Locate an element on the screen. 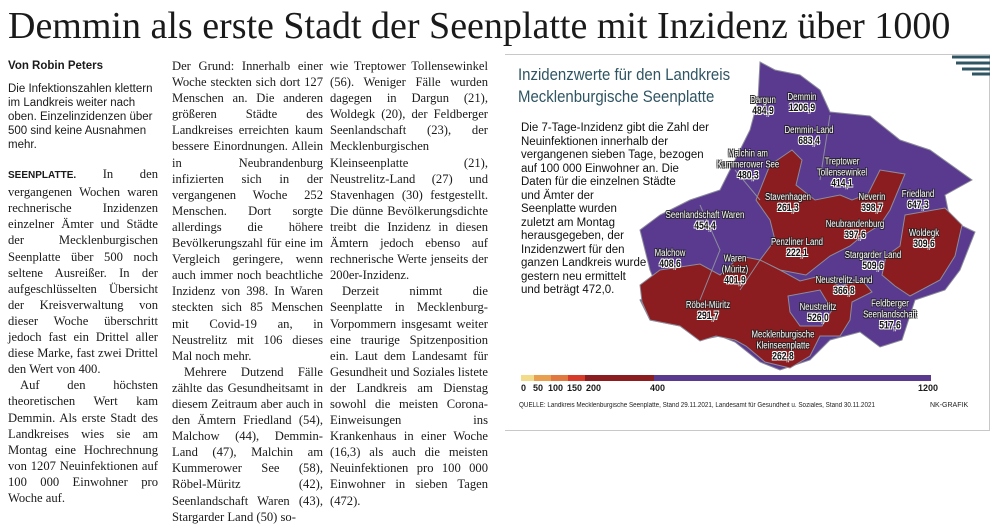  map-label-röbel-müritz: Röbel-Müritz 291,7 is located at coordinates (708, 311).